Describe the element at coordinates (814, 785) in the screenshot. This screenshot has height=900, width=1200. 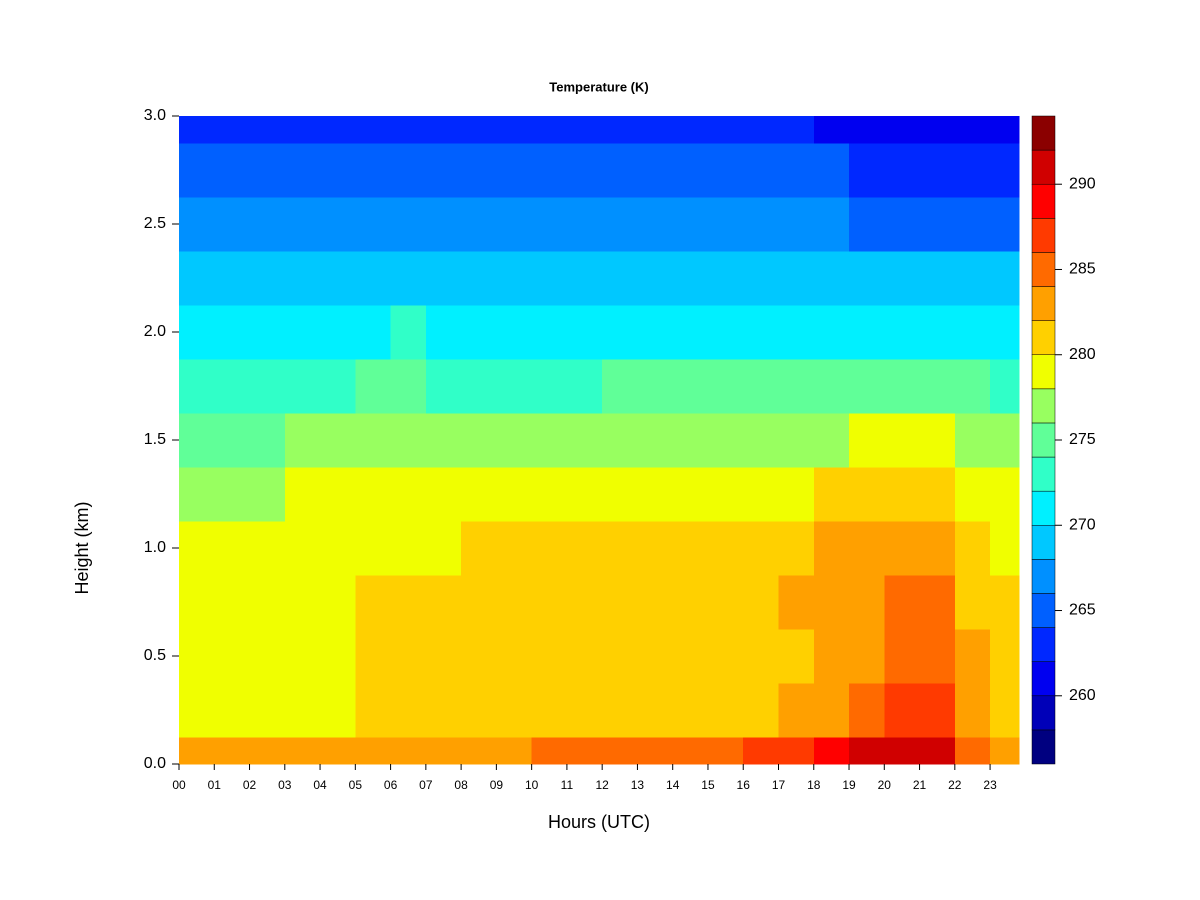
I see `x-tick-label: 18` at that location.